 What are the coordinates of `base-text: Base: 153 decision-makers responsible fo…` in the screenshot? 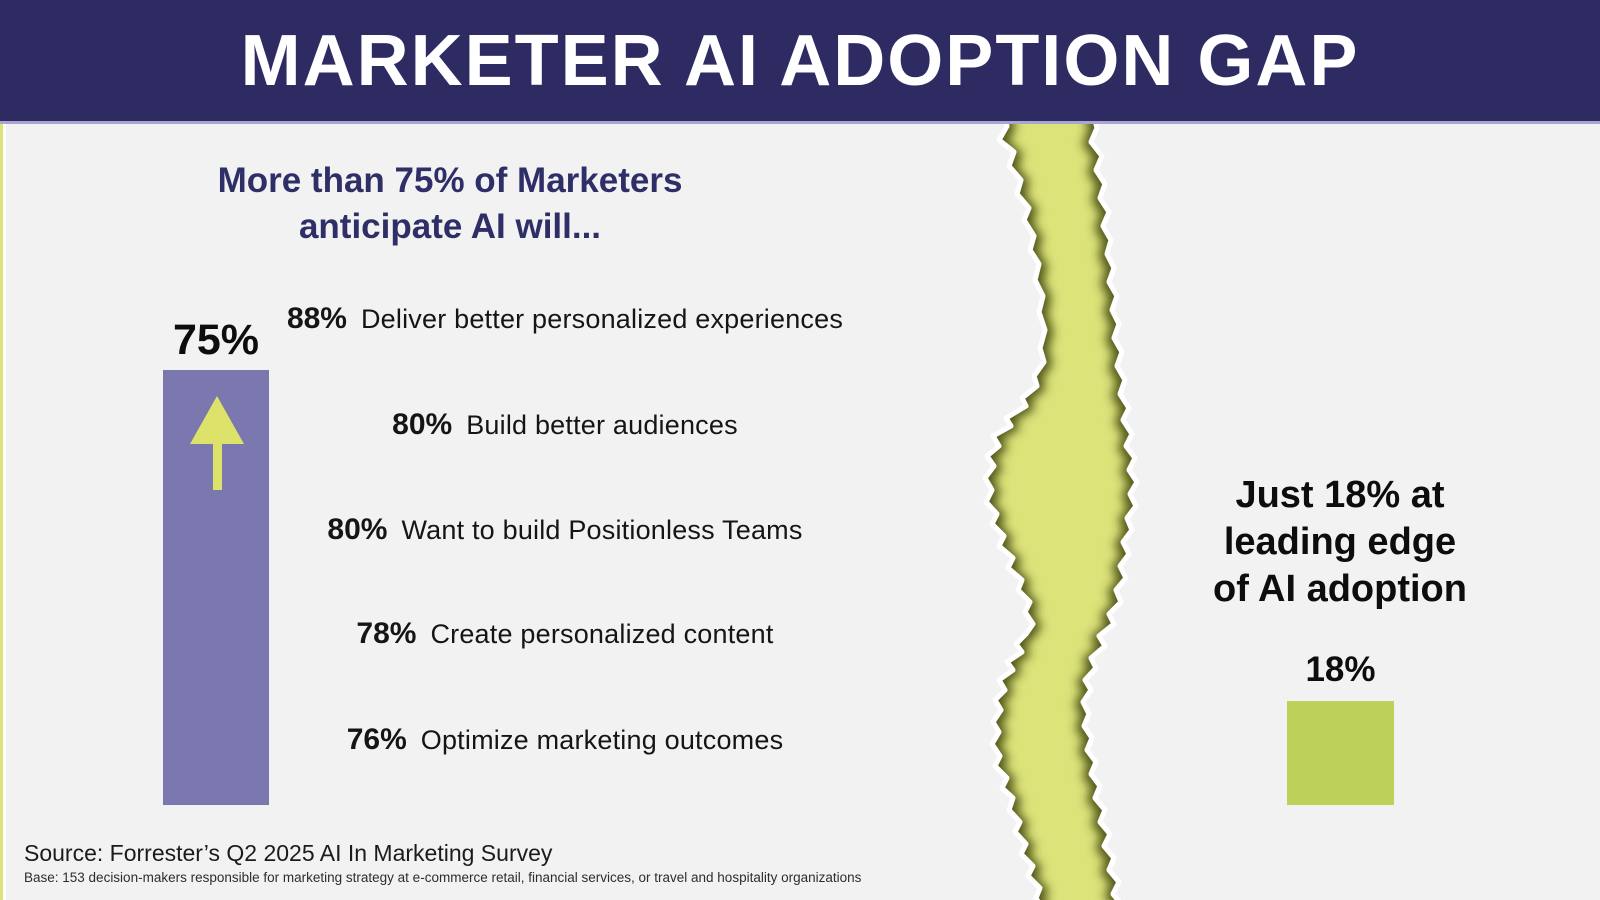 It's located at (443, 877).